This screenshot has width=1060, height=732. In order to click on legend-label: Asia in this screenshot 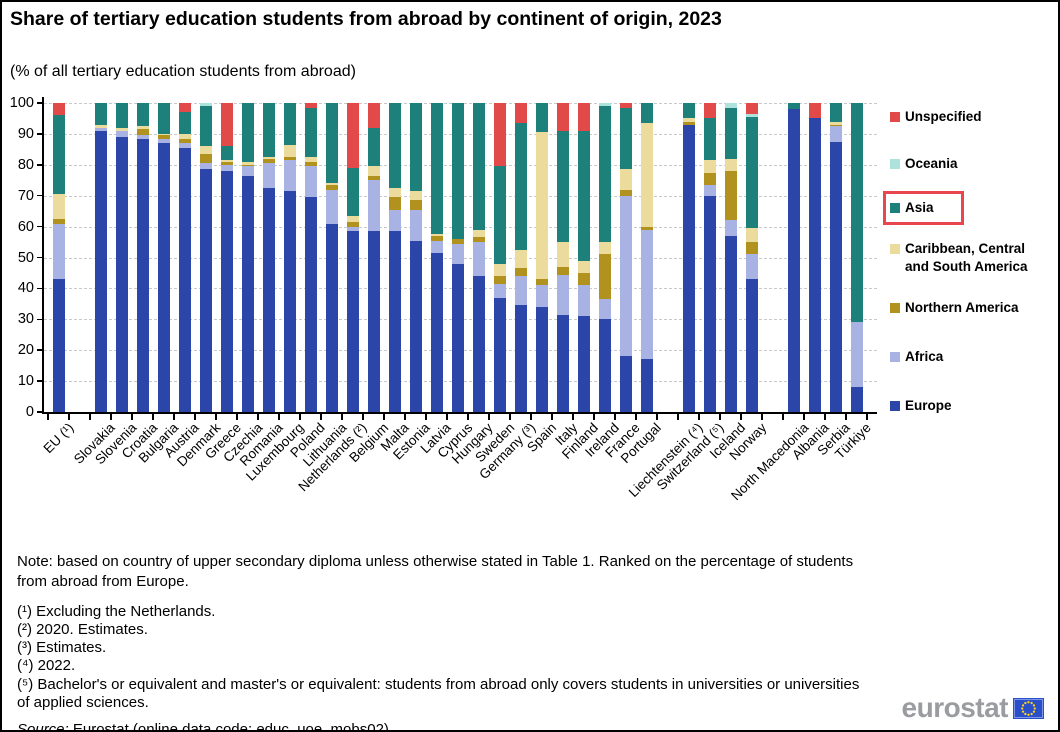, I will do `click(919, 207)`.